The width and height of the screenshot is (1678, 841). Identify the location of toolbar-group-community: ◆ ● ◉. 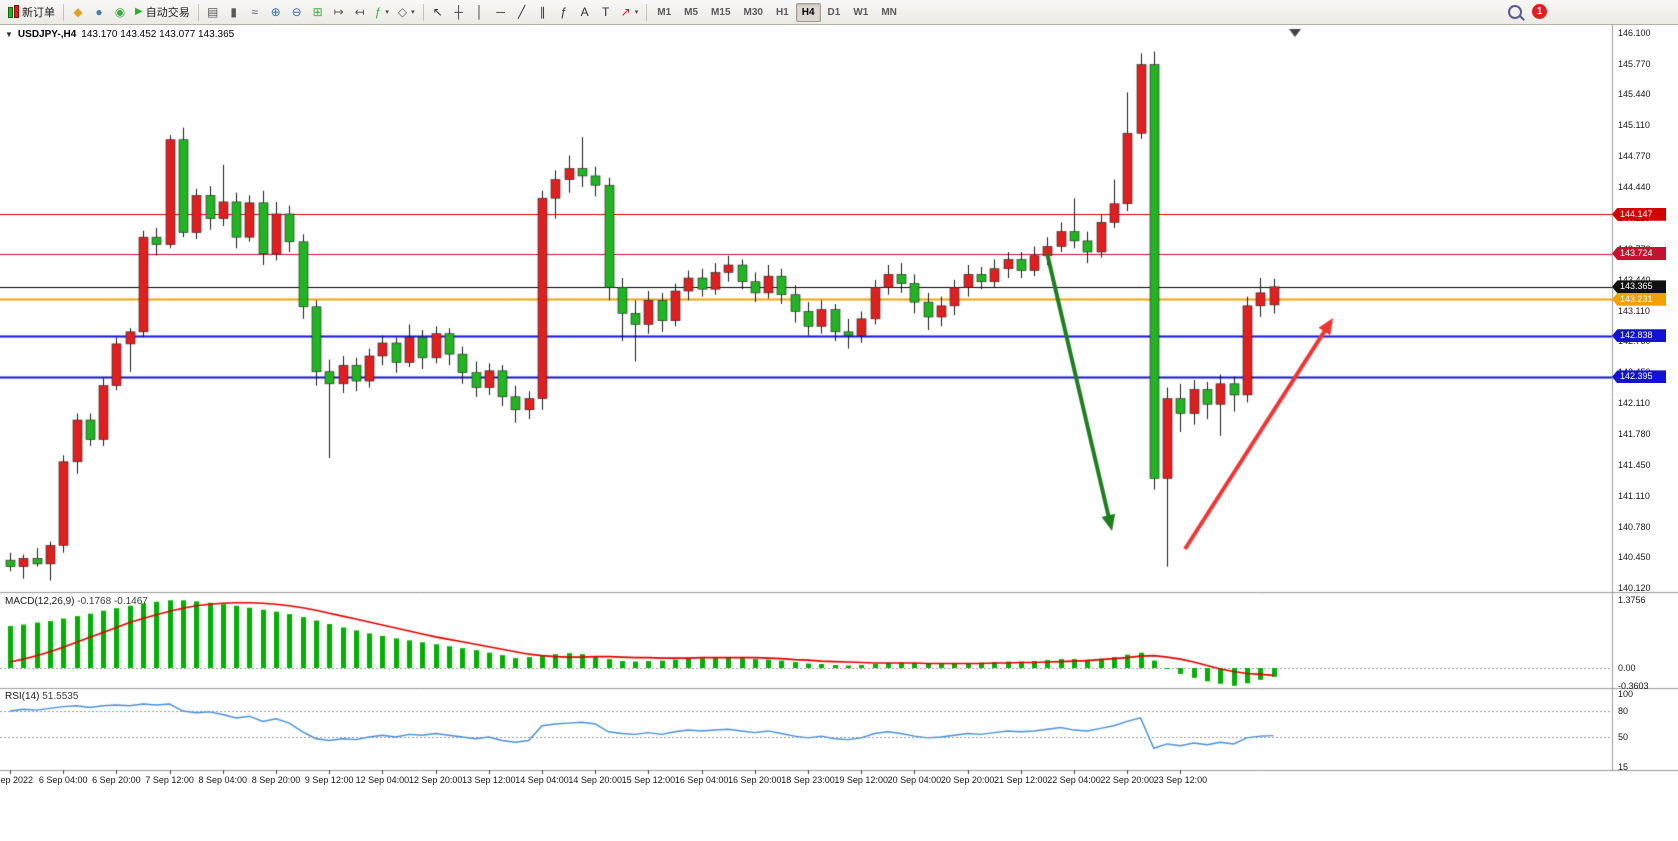
(99, 12).